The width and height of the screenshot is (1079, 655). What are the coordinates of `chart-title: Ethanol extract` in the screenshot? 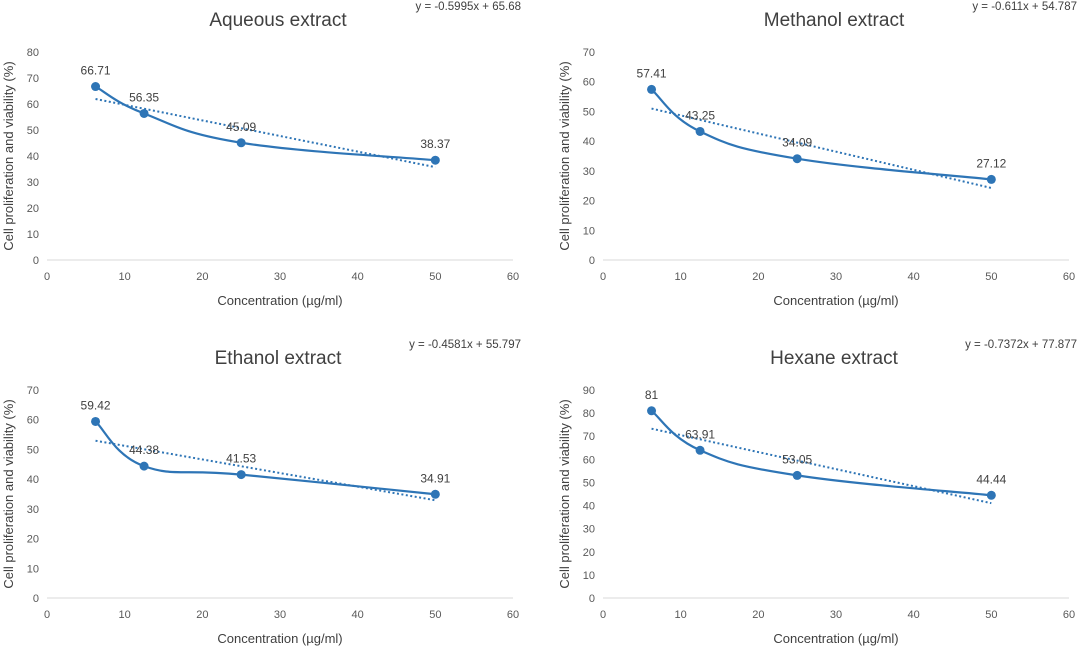 It's located at (278, 358).